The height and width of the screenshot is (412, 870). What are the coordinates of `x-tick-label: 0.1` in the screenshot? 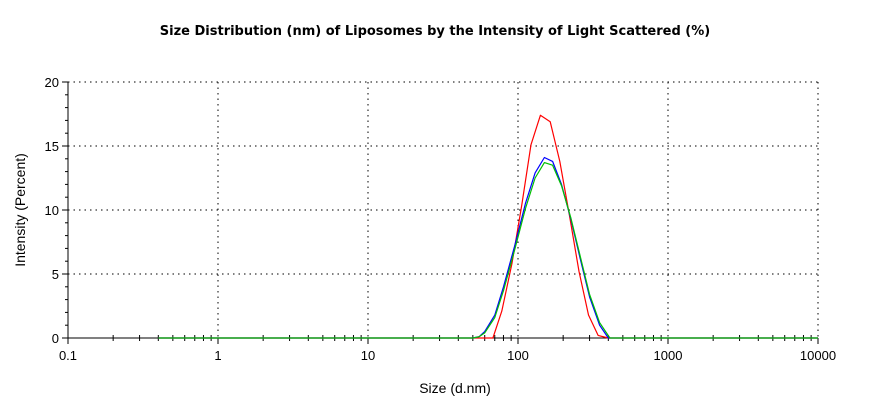 It's located at (68, 355).